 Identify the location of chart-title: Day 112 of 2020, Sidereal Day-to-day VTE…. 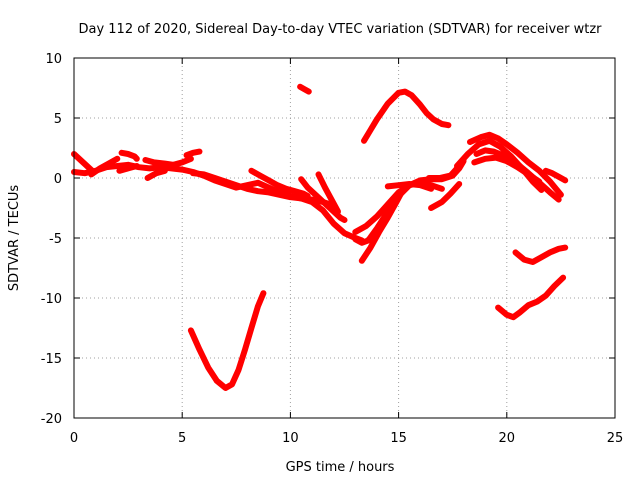
(340, 29).